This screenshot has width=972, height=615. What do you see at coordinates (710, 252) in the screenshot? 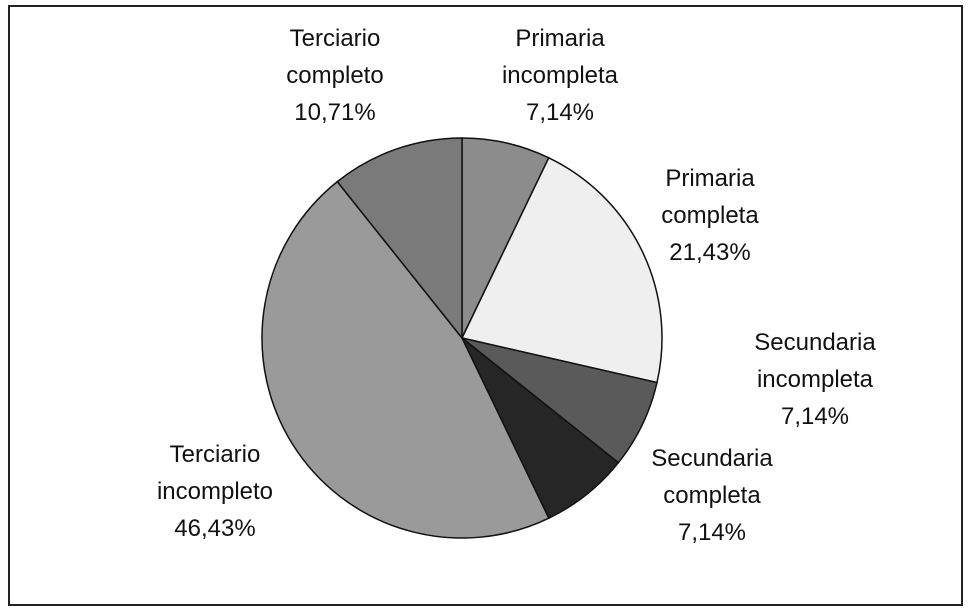
I see `value-label: 21,43%` at bounding box center [710, 252].